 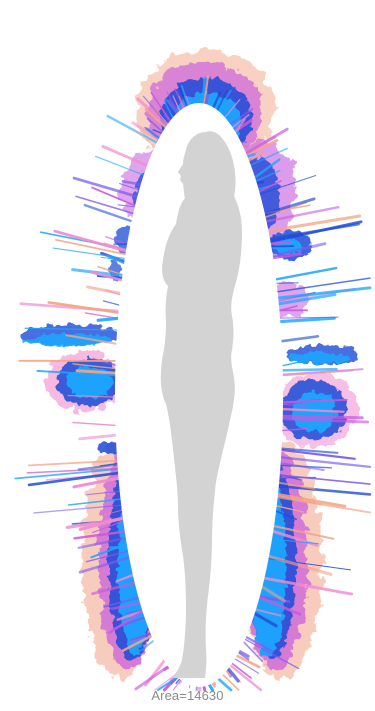 I want to click on aura-patch, so click(x=68, y=340).